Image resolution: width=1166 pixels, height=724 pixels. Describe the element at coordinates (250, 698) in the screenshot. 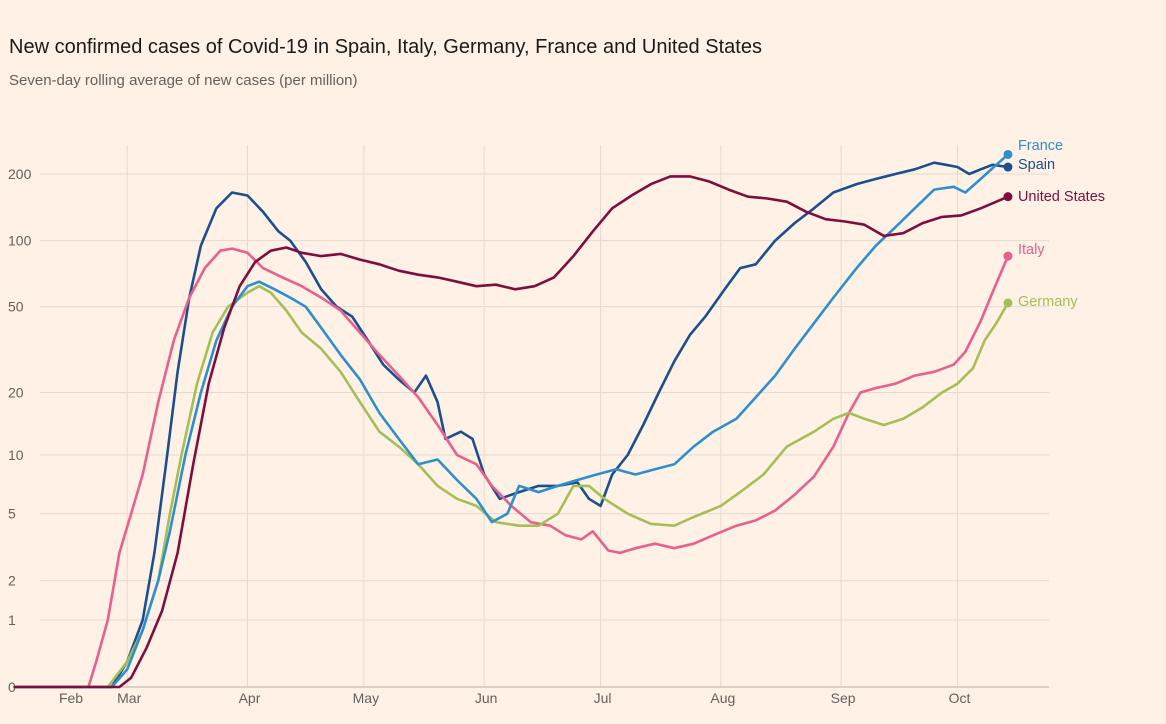

I see `x-tick-label: Apr` at that location.